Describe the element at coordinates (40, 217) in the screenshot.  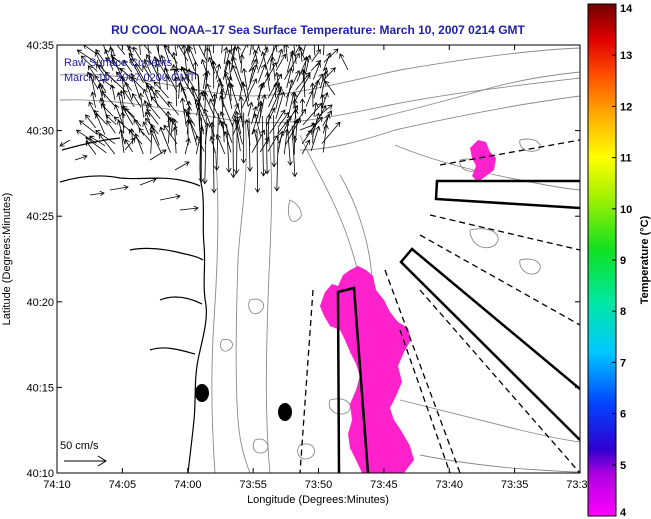
I see `y-tick-label: 40:25` at that location.